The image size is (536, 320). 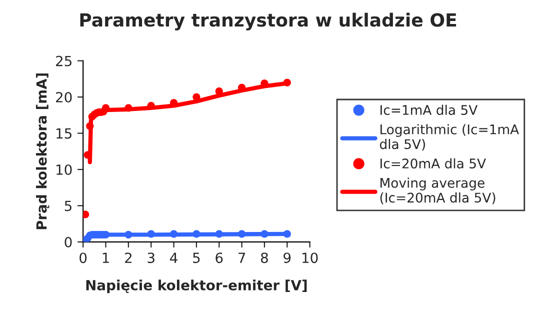 What do you see at coordinates (105, 257) in the screenshot?
I see `x-tick-label: 1` at bounding box center [105, 257].